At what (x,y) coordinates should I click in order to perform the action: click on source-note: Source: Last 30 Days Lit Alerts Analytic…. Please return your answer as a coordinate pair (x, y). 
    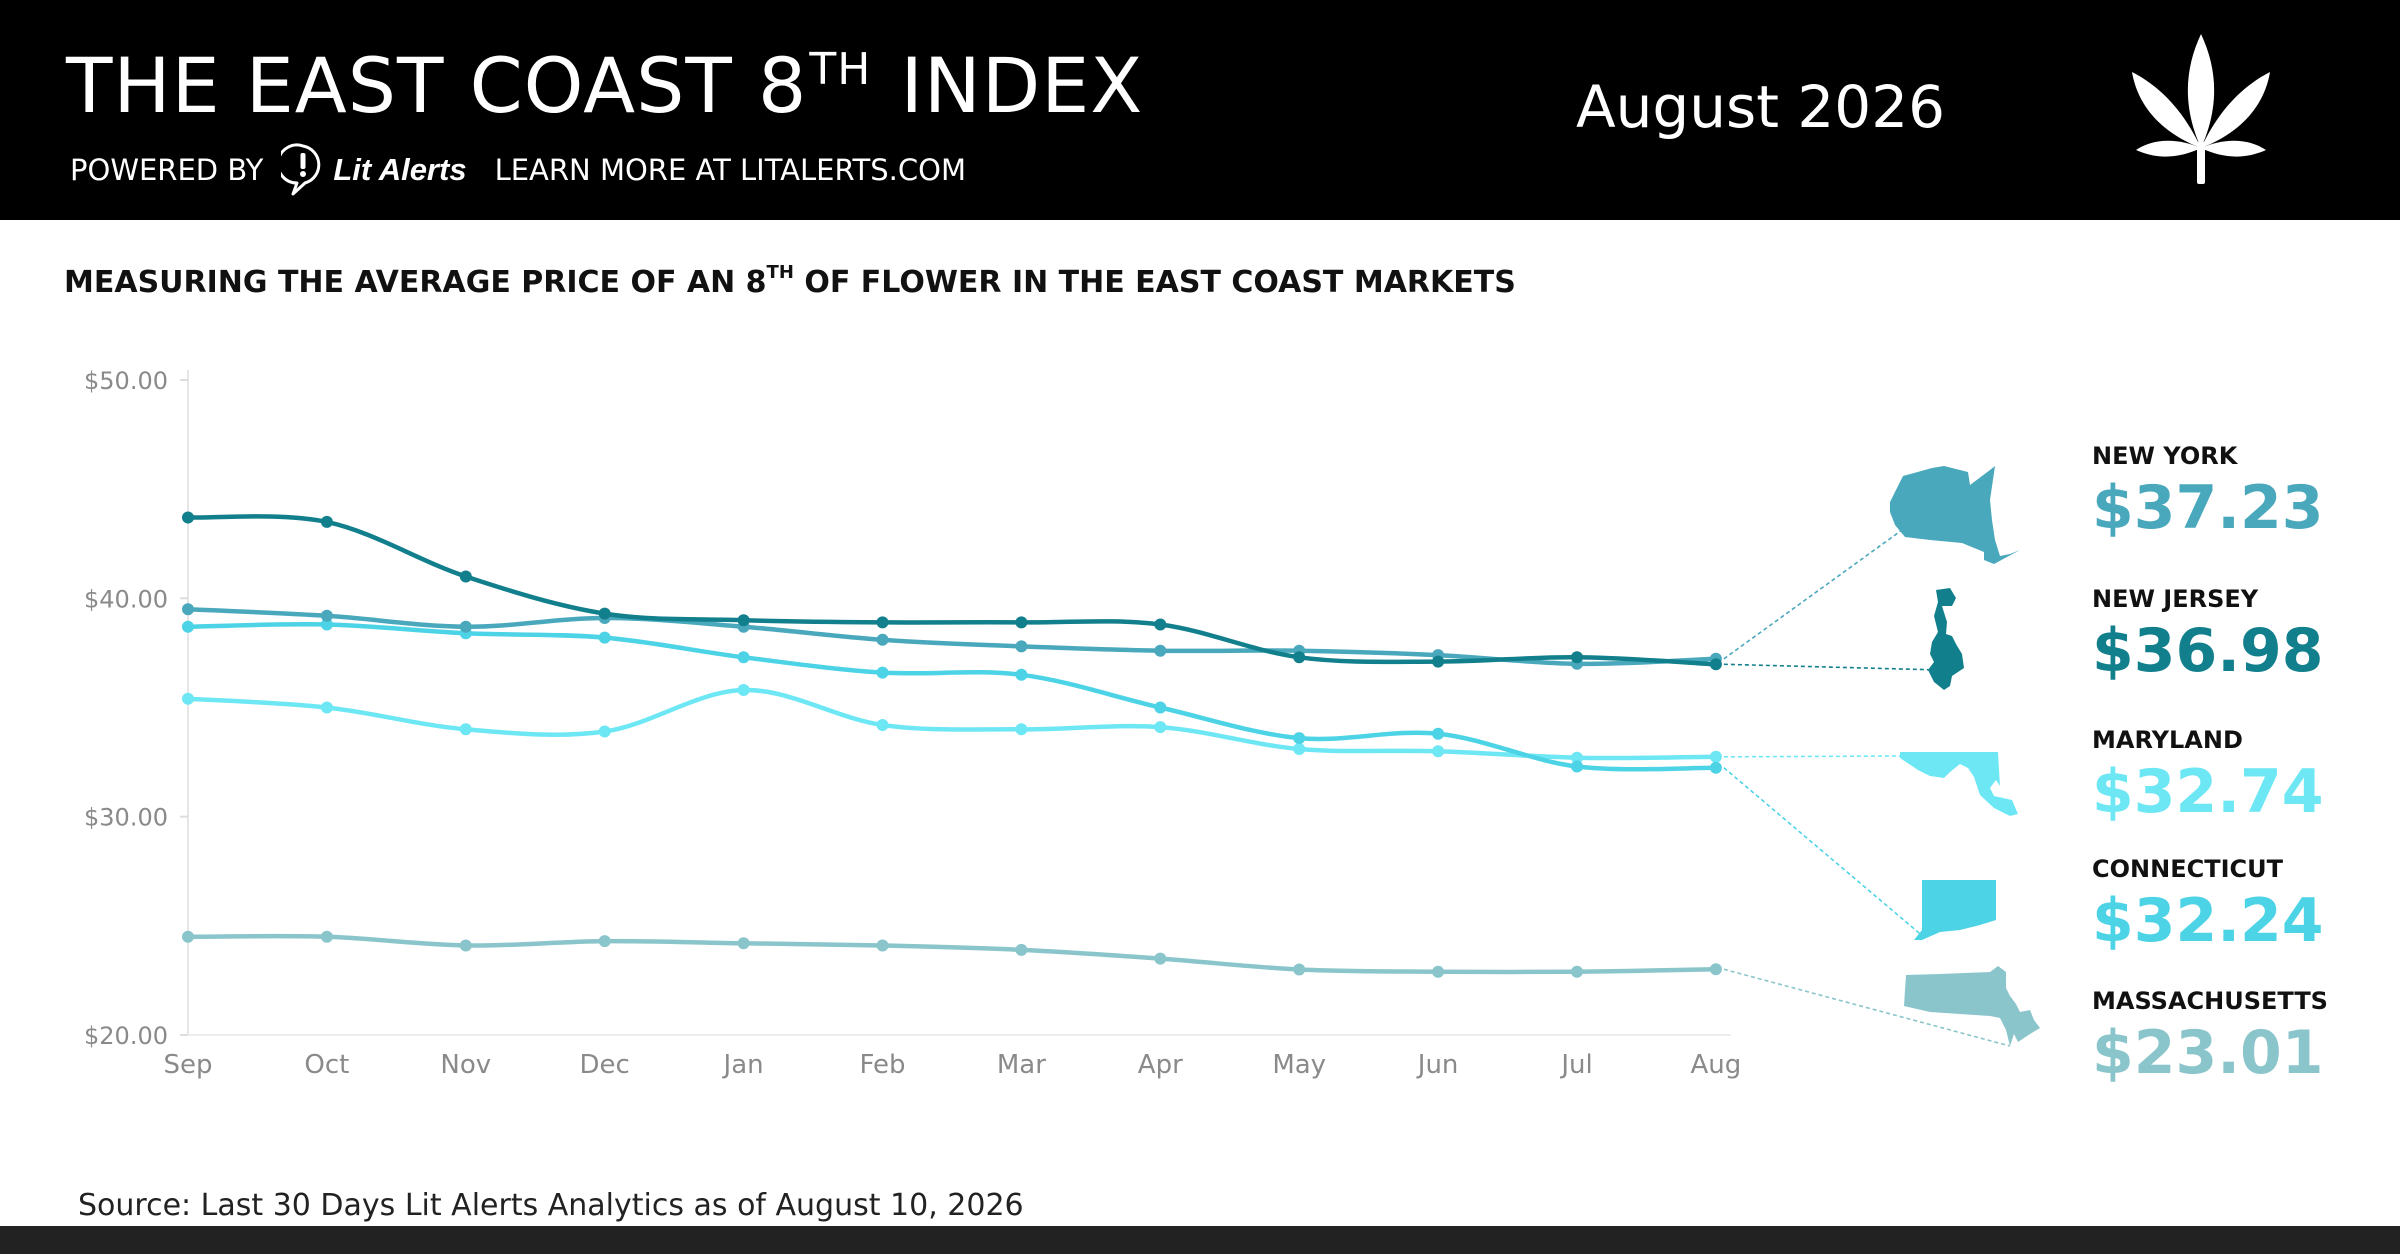
    Looking at the image, I should click on (551, 1205).